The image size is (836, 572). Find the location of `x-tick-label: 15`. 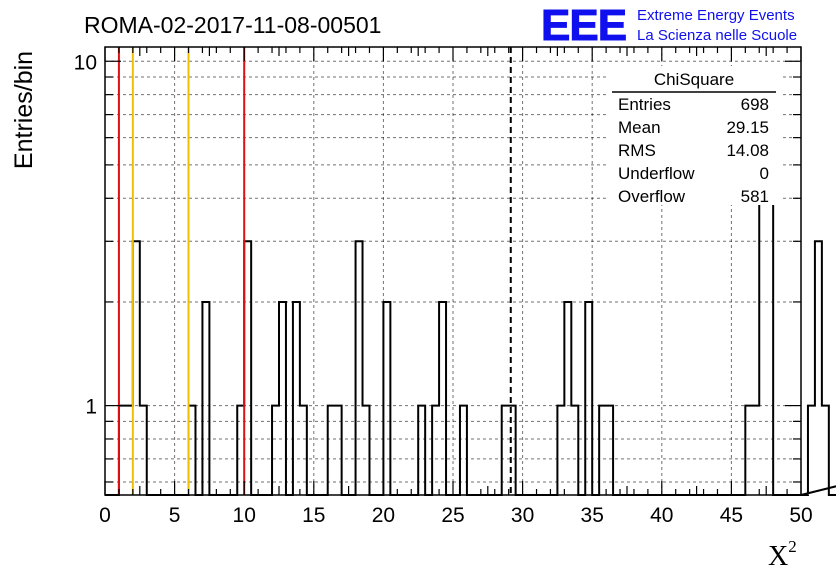

x-tick-label: 15 is located at coordinates (313, 515).